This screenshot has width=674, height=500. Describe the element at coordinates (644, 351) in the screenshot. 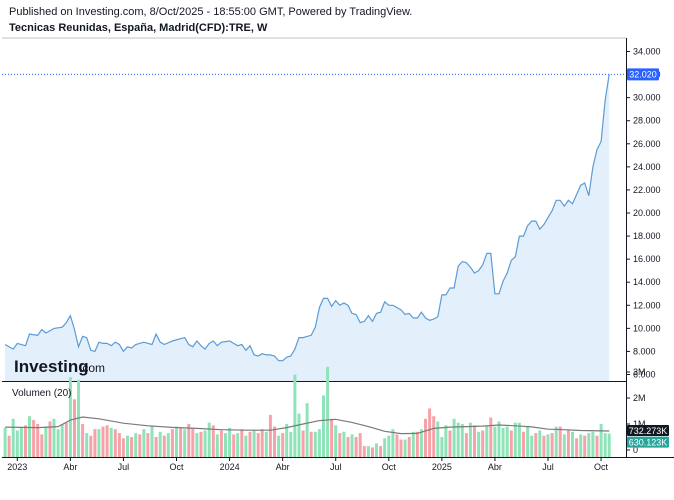

I see `price-tick-label: 8.000` at that location.